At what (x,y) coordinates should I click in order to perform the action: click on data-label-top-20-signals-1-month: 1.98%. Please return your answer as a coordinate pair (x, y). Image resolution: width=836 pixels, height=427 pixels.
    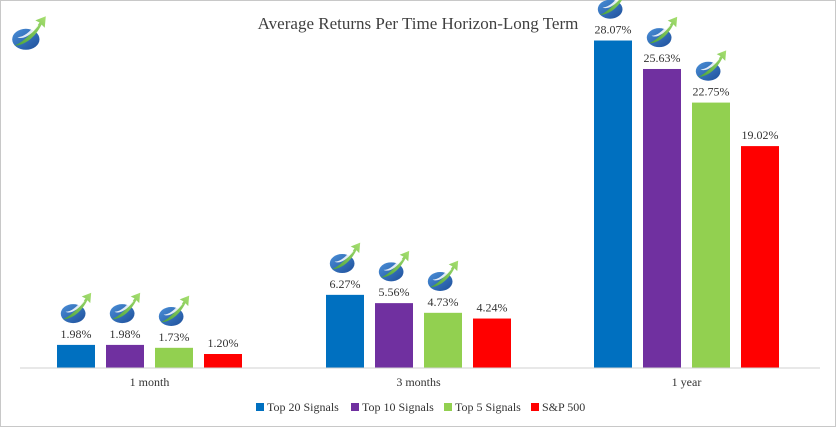
    Looking at the image, I should click on (76, 334).